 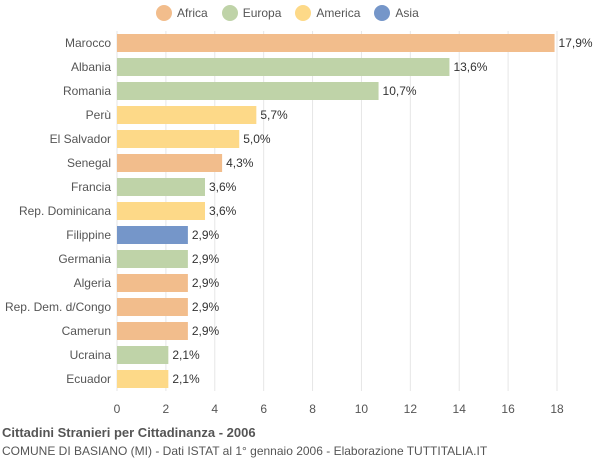 I want to click on legend-swatch-asia, so click(x=382, y=13).